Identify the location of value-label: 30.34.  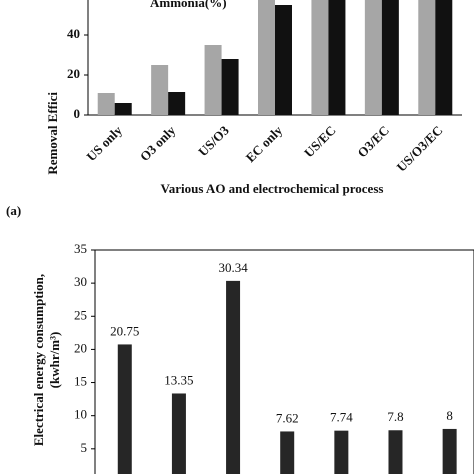
(233, 267).